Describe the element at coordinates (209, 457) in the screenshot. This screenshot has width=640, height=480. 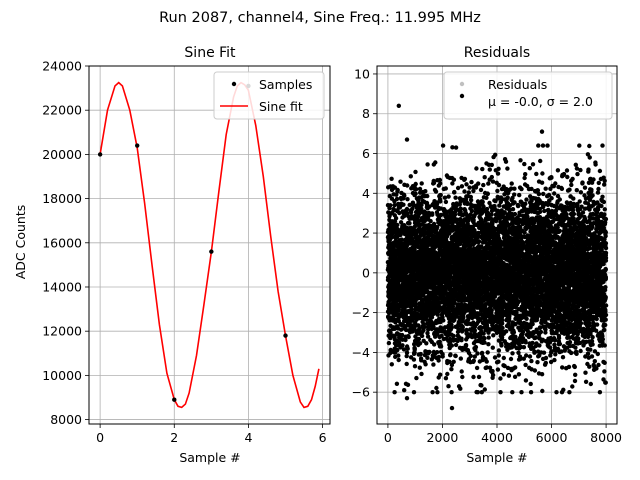
I see `sine-fit-xlabel: Sample #` at that location.